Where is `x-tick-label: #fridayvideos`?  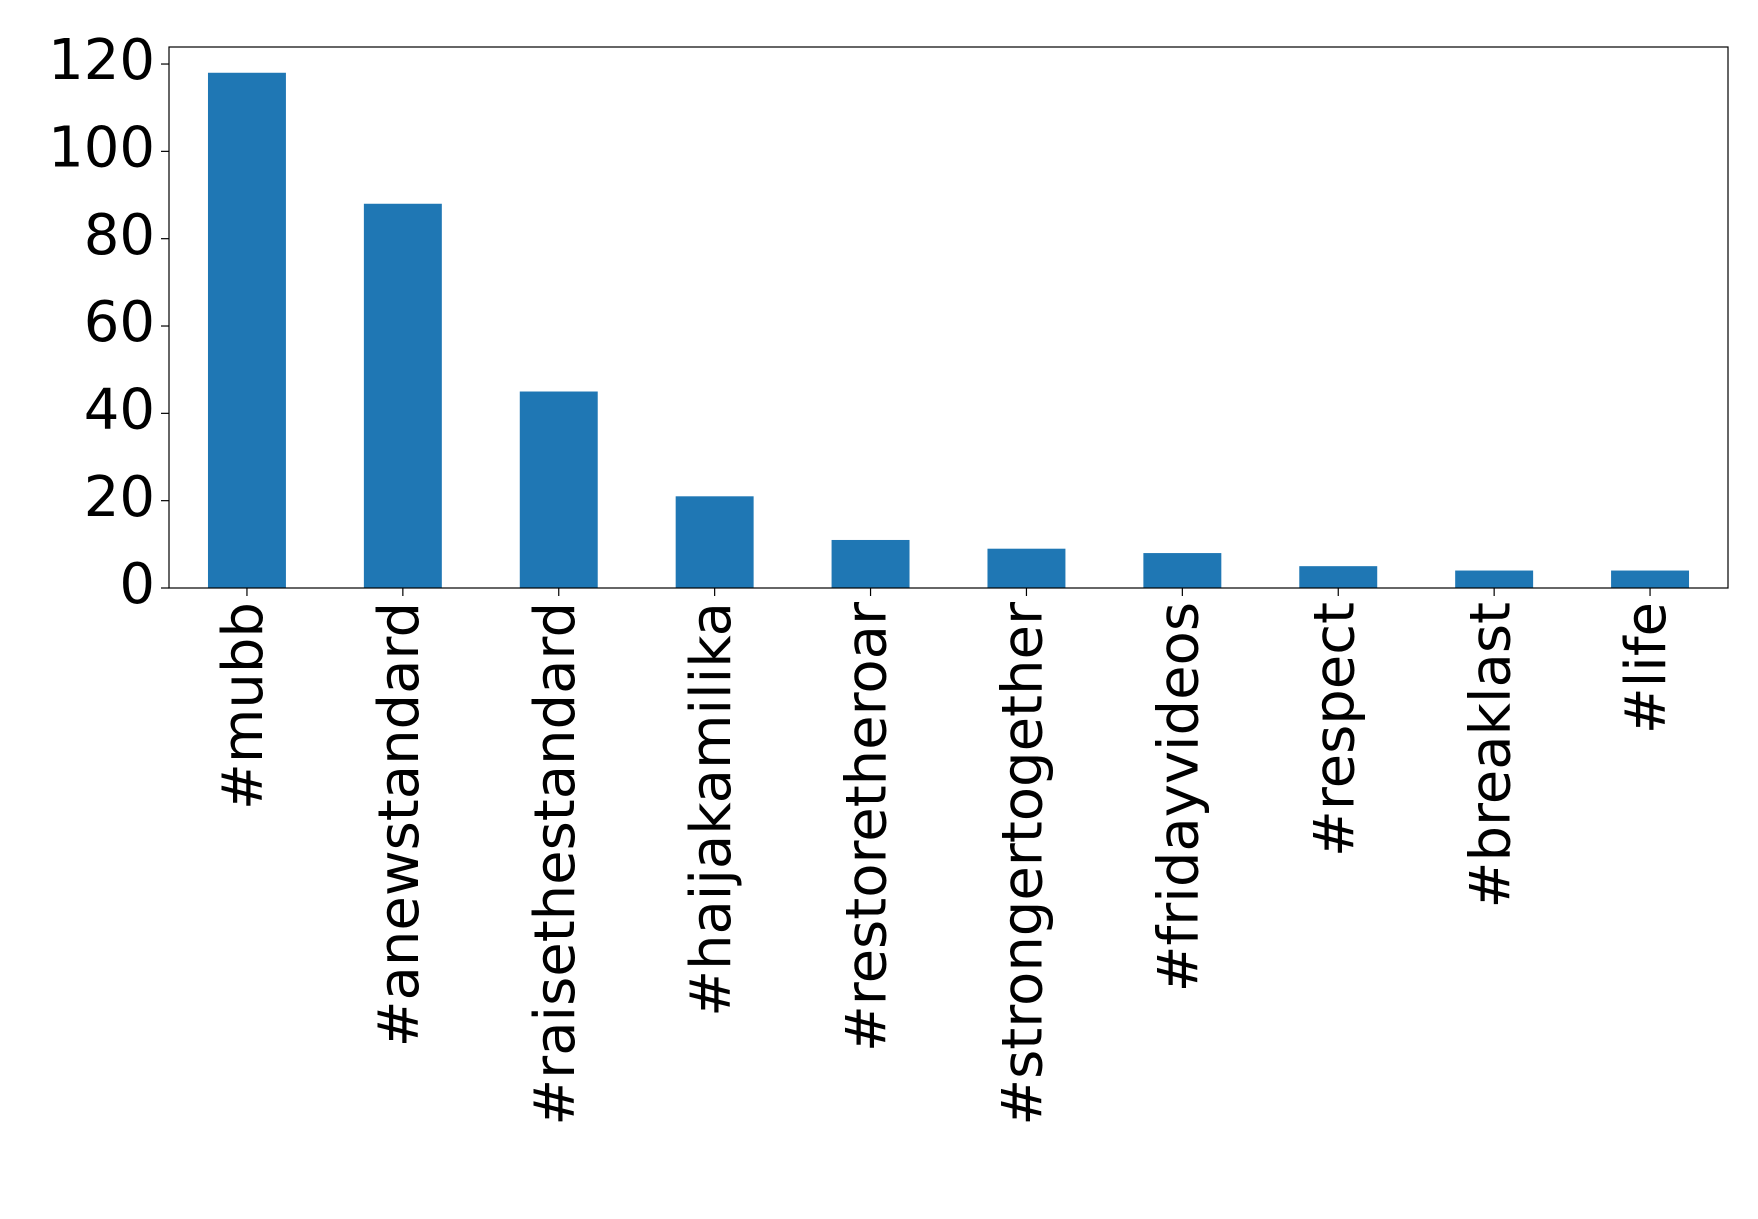 x-tick-label: #fridayvideos is located at coordinates (1178, 797).